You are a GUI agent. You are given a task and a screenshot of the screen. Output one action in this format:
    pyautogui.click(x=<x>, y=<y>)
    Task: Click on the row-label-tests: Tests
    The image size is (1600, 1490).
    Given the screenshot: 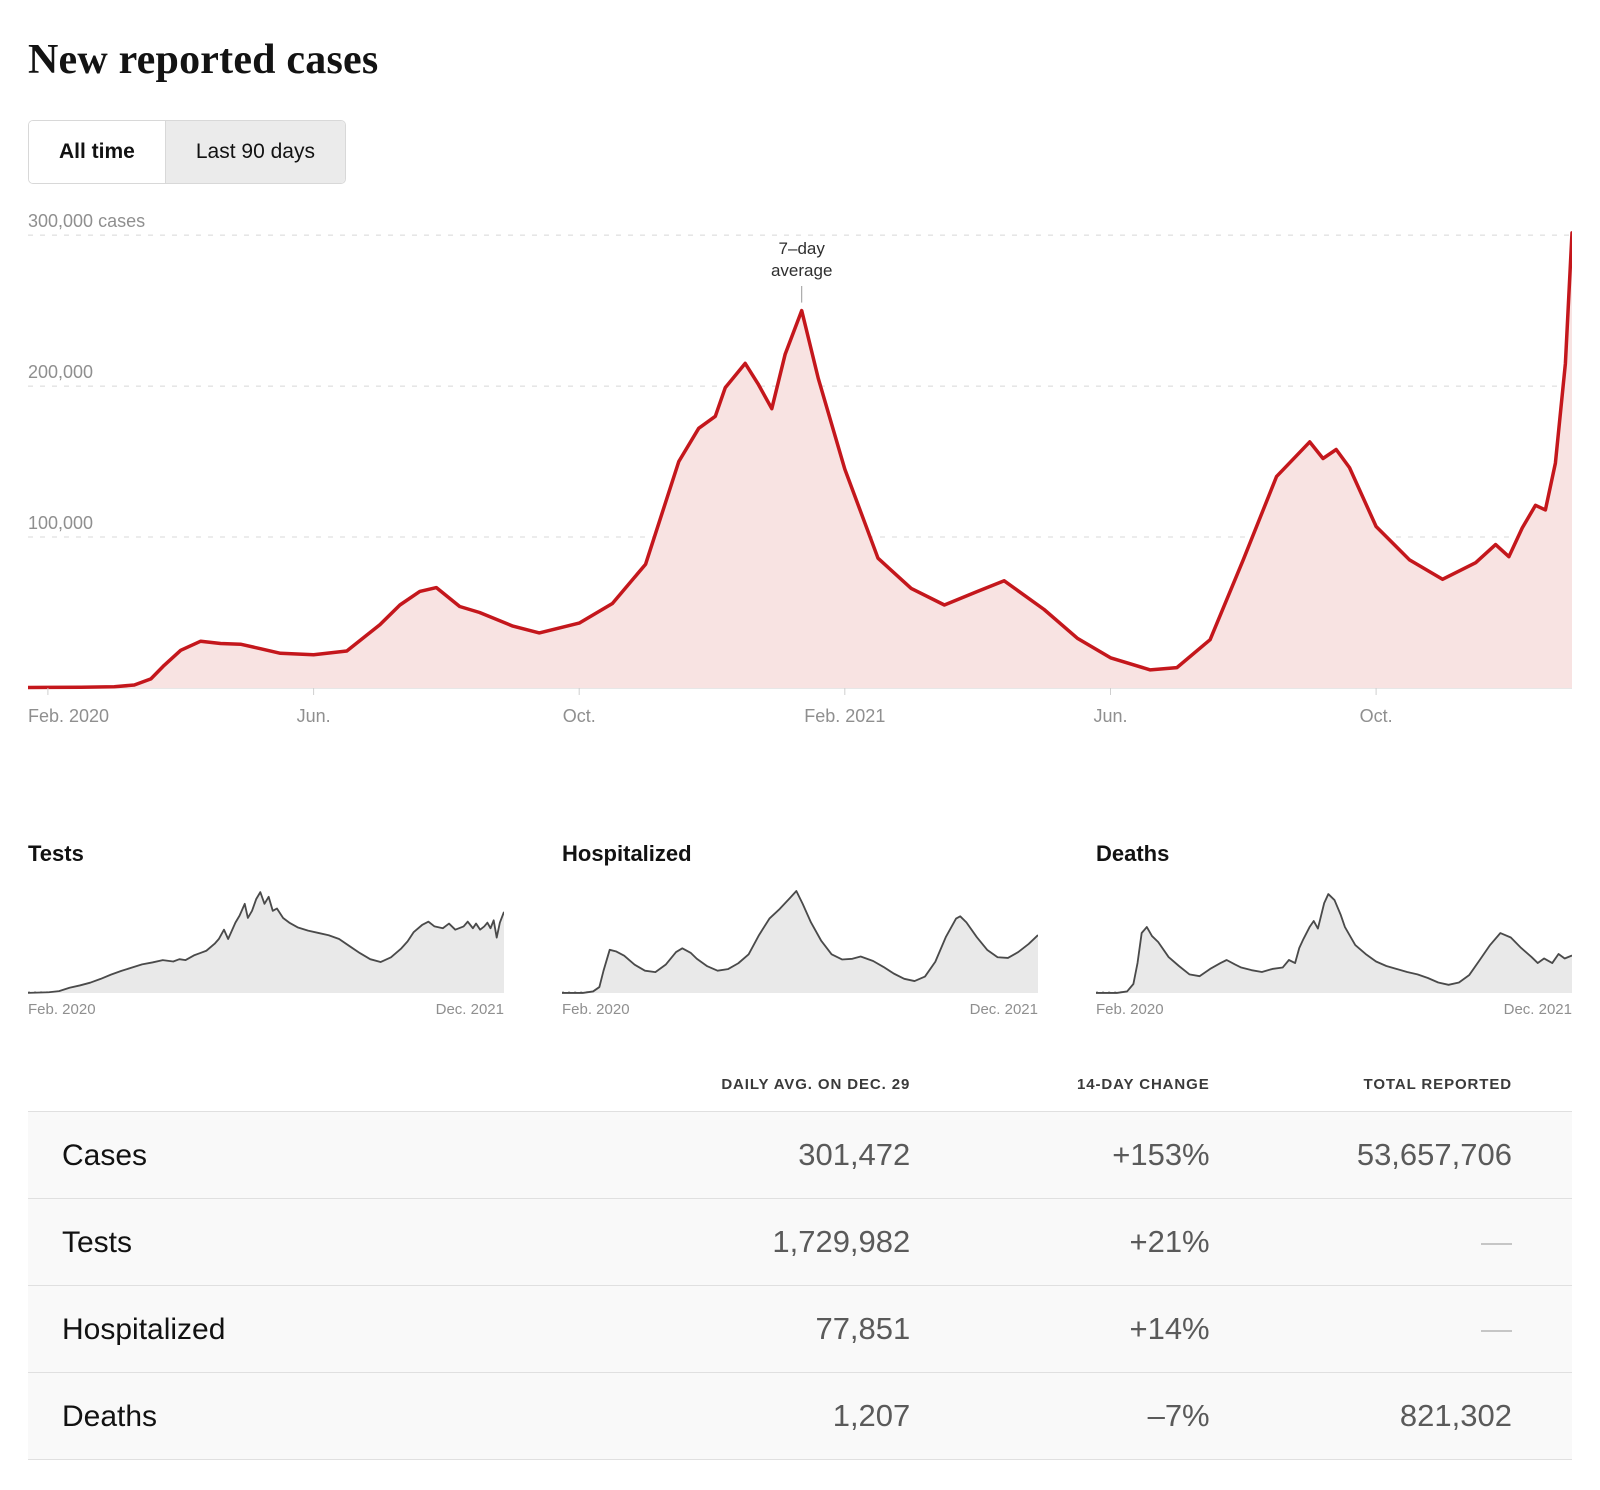 What is the action you would take?
    pyautogui.click(x=97, y=1242)
    